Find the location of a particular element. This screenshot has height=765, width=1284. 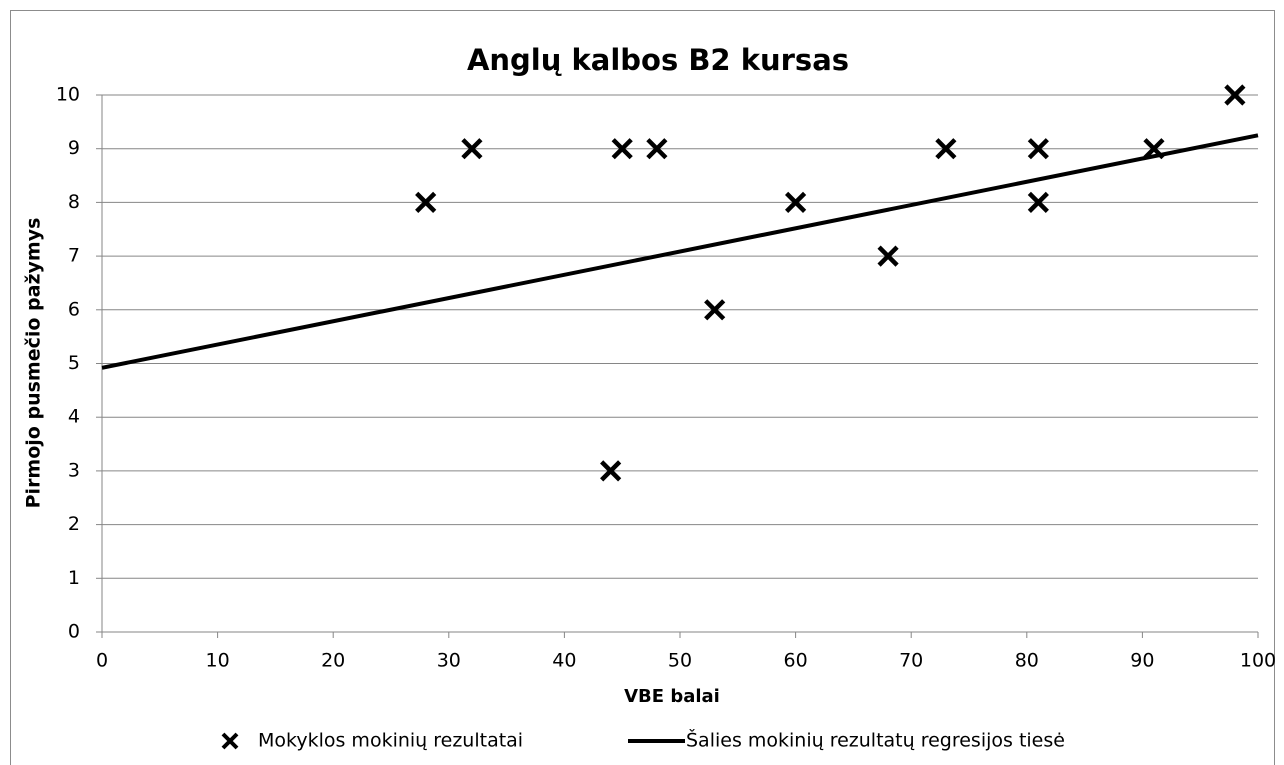

y-tick-label: 5 is located at coordinates (74, 363).